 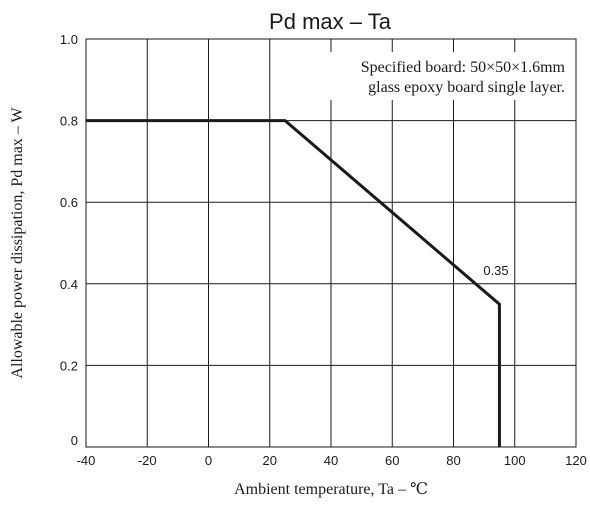 I want to click on x-axis-ticks: -40 -20 0 20 40 60 80 100 120, so click(x=332, y=460).